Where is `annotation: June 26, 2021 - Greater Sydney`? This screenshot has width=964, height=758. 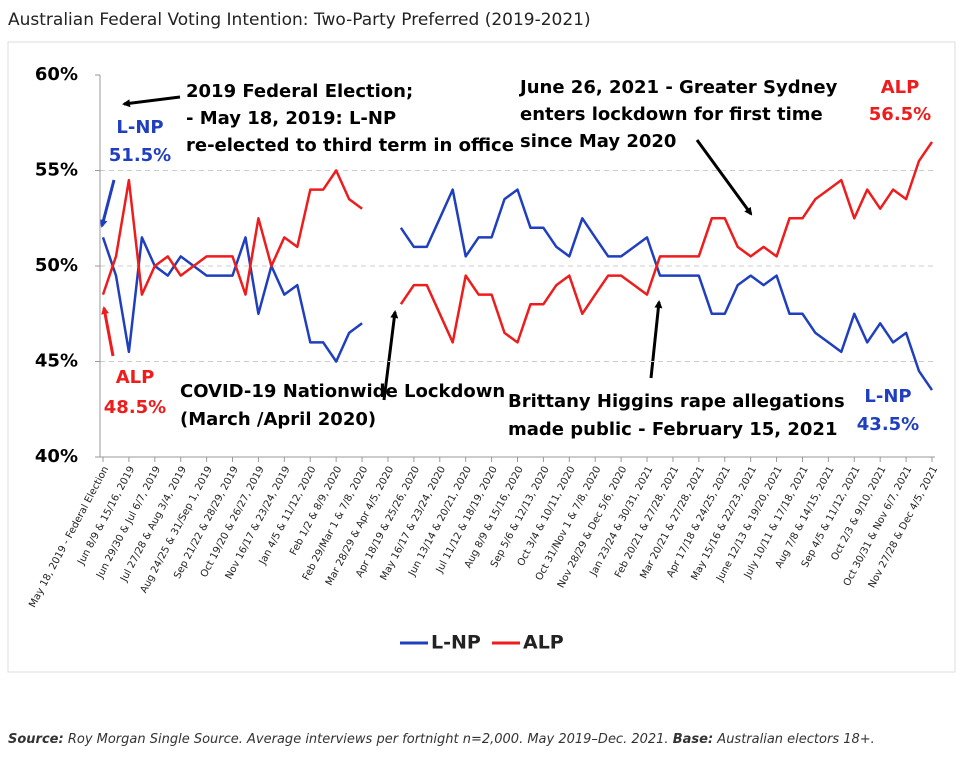 annotation: June 26, 2021 - Greater Sydney is located at coordinates (678, 87).